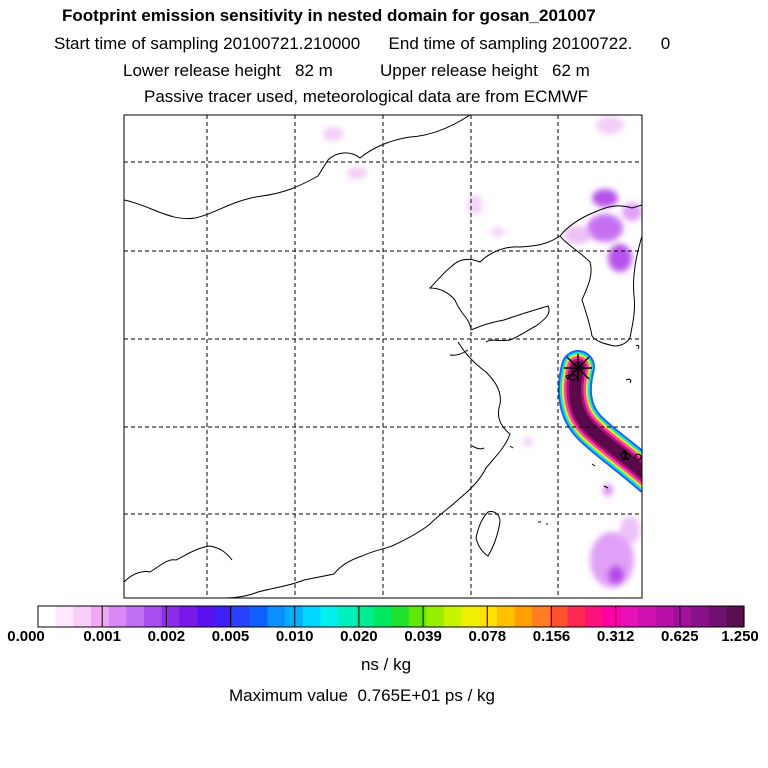 Image resolution: width=768 pixels, height=768 pixels. Describe the element at coordinates (467, 399) in the screenshot. I see `river-lakes` at that location.